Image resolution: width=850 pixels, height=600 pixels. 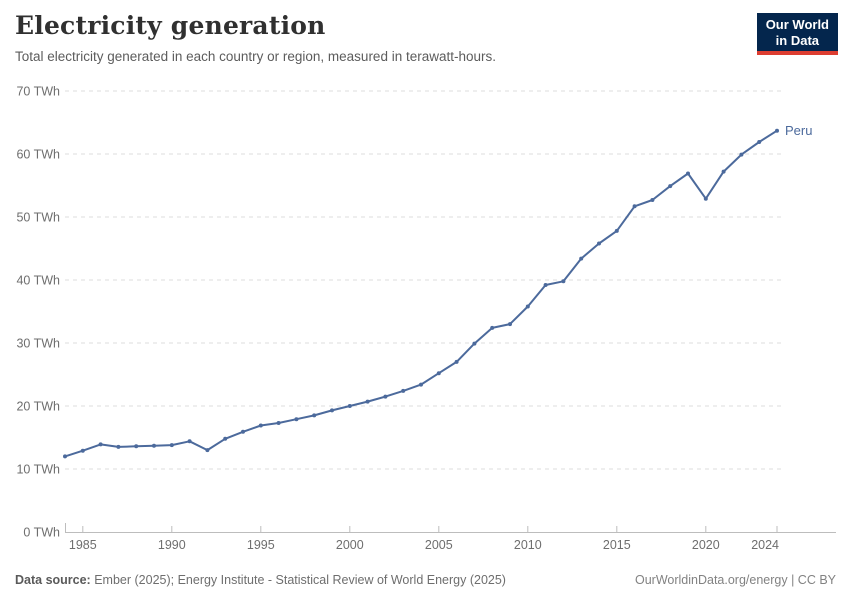 I want to click on chart-title: Electricity generation, so click(x=170, y=25).